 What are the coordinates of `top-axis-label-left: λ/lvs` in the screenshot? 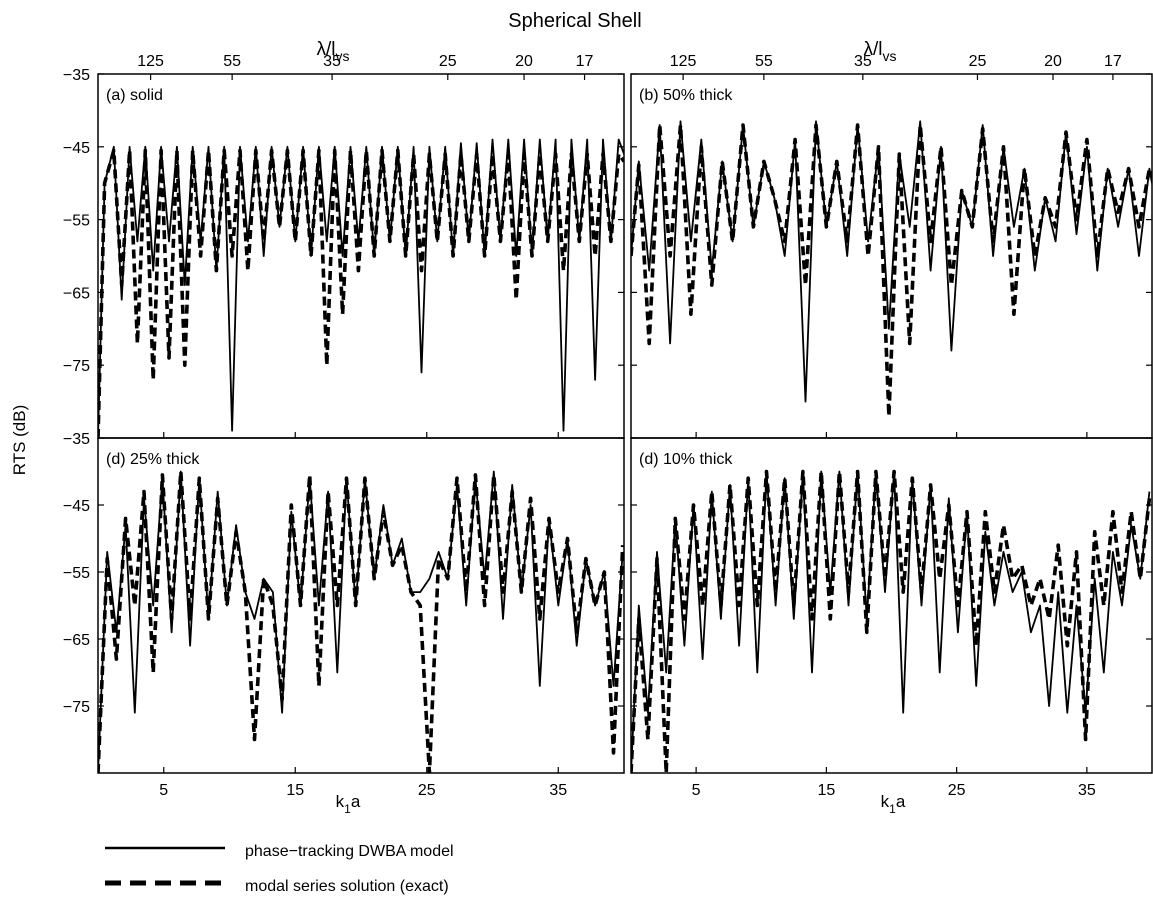 It's located at (333, 51).